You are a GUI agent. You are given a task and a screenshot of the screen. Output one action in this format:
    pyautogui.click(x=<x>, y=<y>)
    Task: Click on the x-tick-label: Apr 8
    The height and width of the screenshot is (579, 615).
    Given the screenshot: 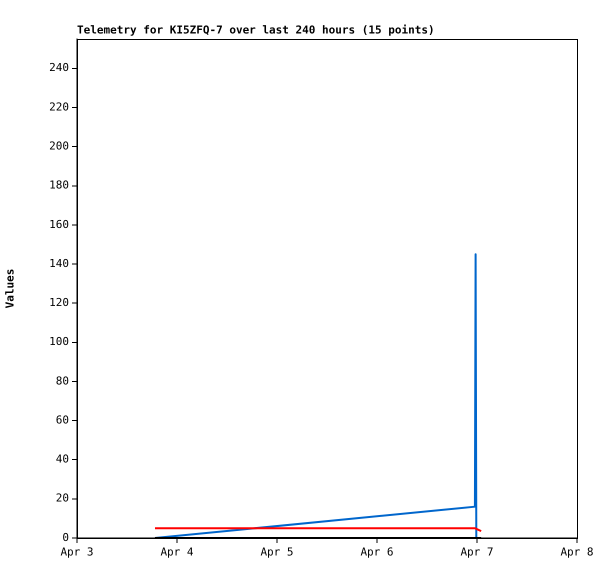 What is the action you would take?
    pyautogui.click(x=577, y=551)
    